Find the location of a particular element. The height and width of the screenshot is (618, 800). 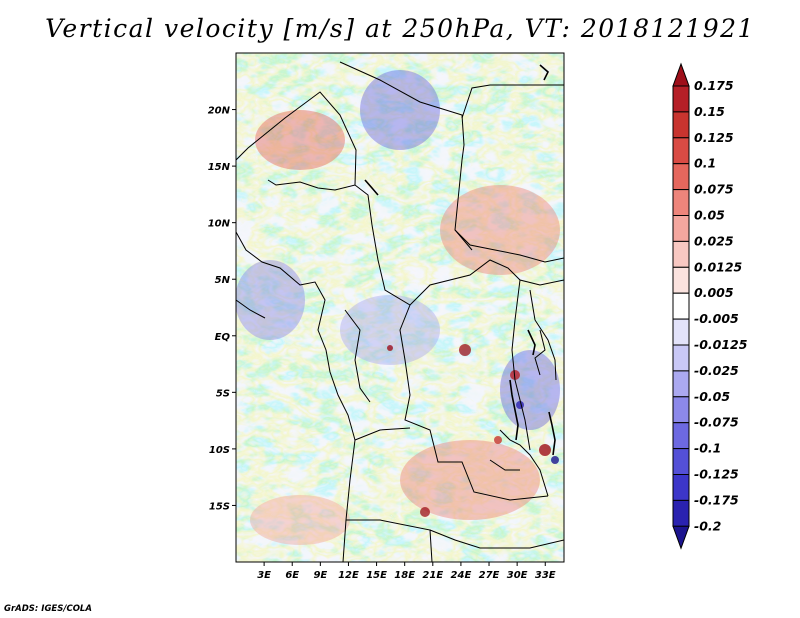

lat-label: EQ is located at coordinates (223, 337).